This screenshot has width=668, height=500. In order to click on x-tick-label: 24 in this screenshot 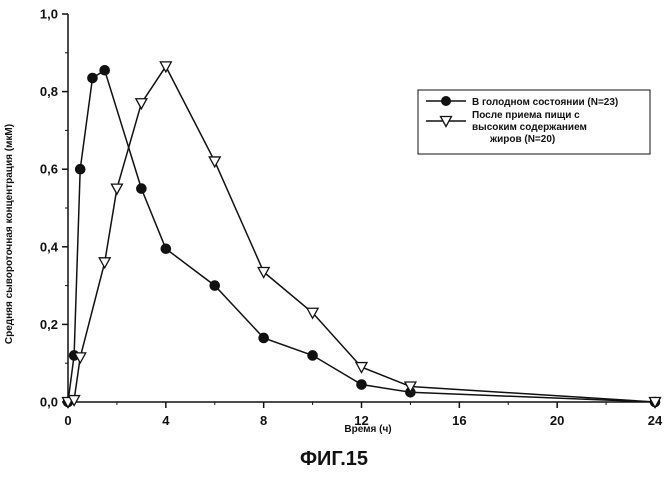, I will do `click(655, 420)`.